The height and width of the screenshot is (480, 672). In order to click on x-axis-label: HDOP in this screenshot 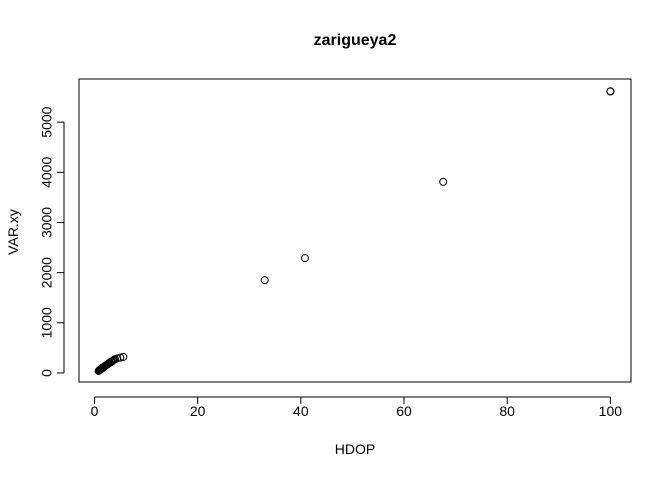, I will do `click(355, 449)`.